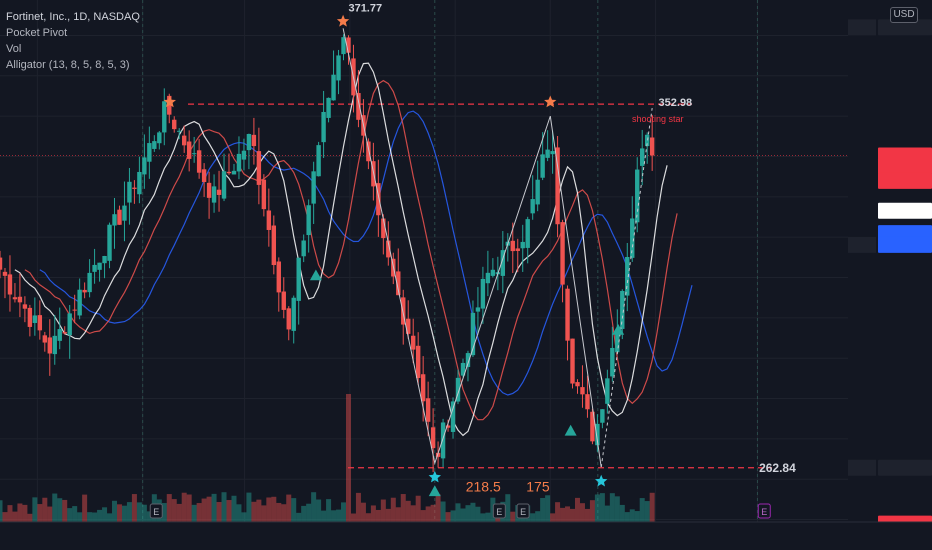 The image size is (932, 550). What do you see at coordinates (14, 49) in the screenshot?
I see `indicator-volume: Vol` at bounding box center [14, 49].